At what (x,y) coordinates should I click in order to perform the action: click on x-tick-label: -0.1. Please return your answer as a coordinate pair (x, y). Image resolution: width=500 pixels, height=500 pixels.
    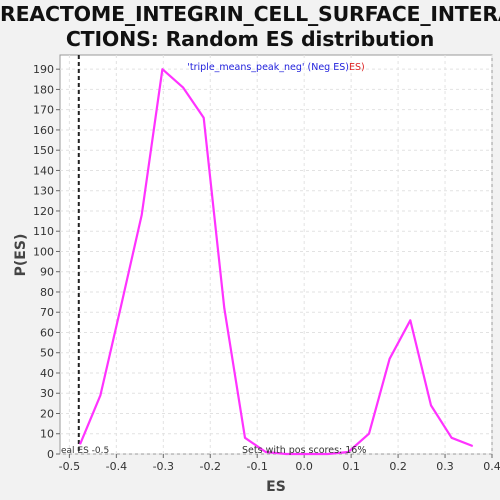
    Looking at the image, I should click on (256, 466).